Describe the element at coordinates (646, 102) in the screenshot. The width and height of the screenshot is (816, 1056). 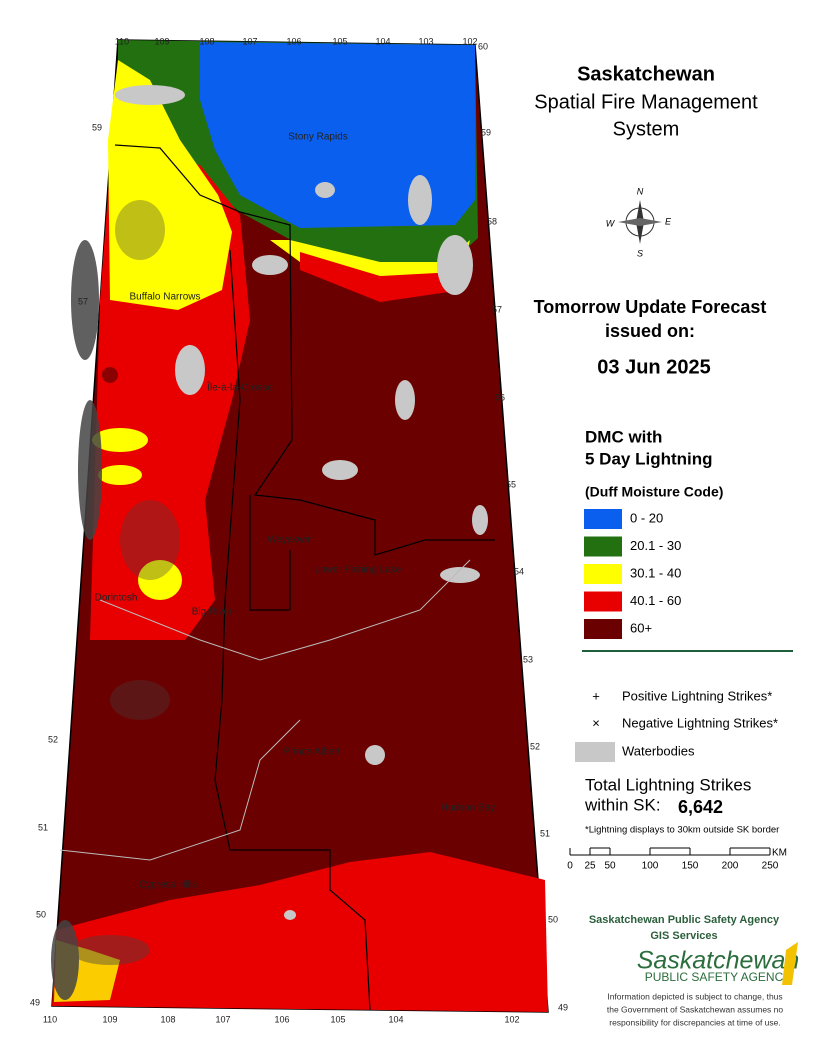
I see `subtitle: Spatial Fire Management` at that location.